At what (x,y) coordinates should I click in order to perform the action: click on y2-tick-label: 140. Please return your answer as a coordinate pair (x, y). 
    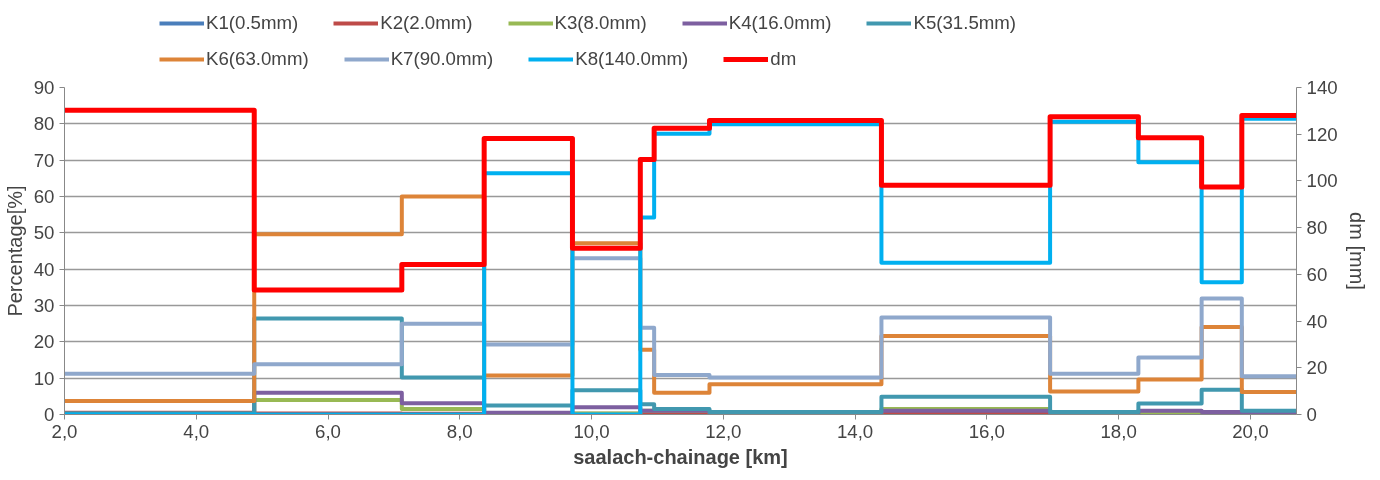
    Looking at the image, I should click on (1322, 87).